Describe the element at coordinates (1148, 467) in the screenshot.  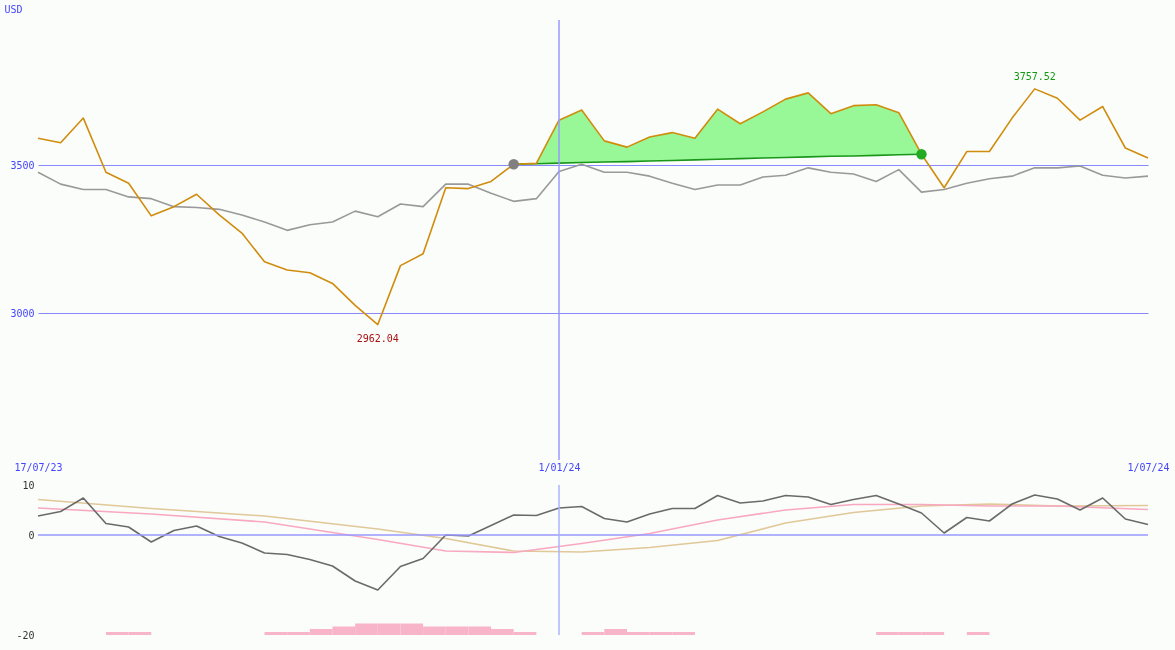
I see `x-tick-label: 1/07/24` at that location.